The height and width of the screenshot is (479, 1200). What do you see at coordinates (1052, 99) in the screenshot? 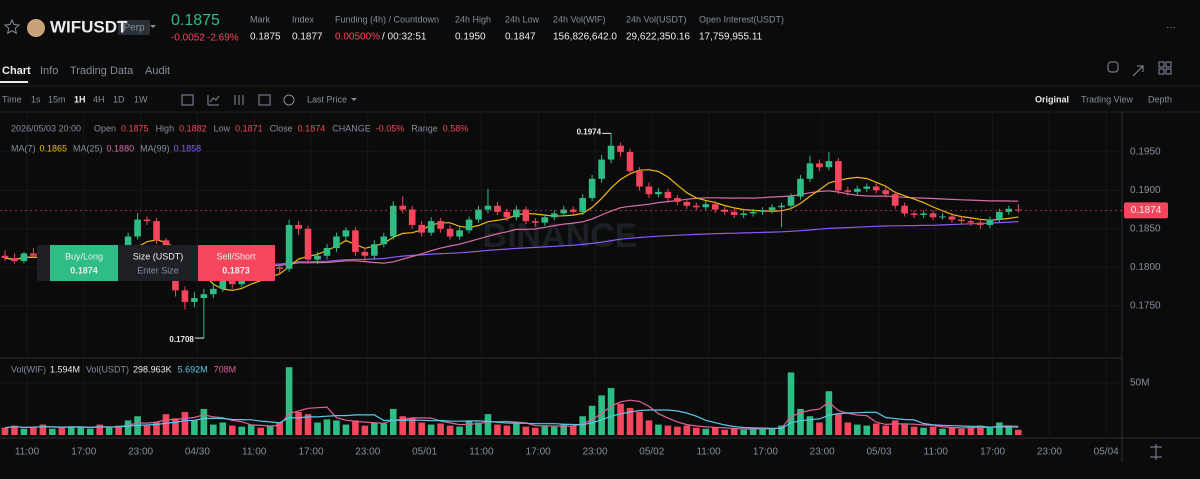
I see `view-option: Original` at bounding box center [1052, 99].